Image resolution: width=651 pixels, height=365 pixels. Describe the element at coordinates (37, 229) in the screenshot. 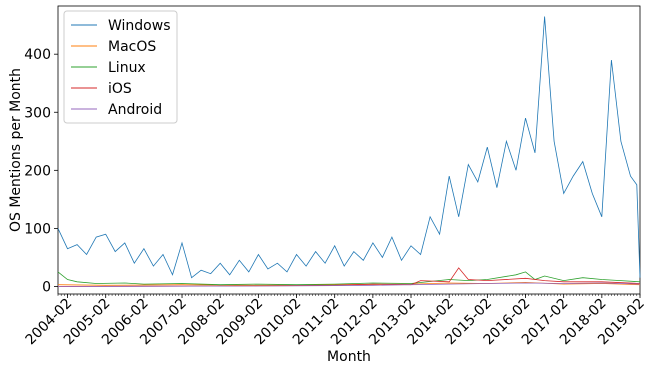

I see `y-tick-label: 100` at that location.